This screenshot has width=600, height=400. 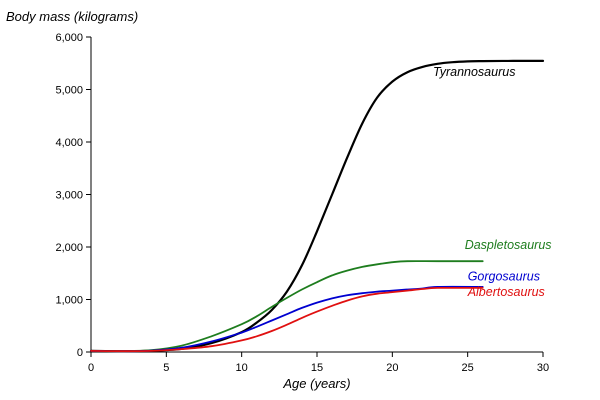 I want to click on series-label-gorgosaurus: Gorgosaurus, so click(x=504, y=276).